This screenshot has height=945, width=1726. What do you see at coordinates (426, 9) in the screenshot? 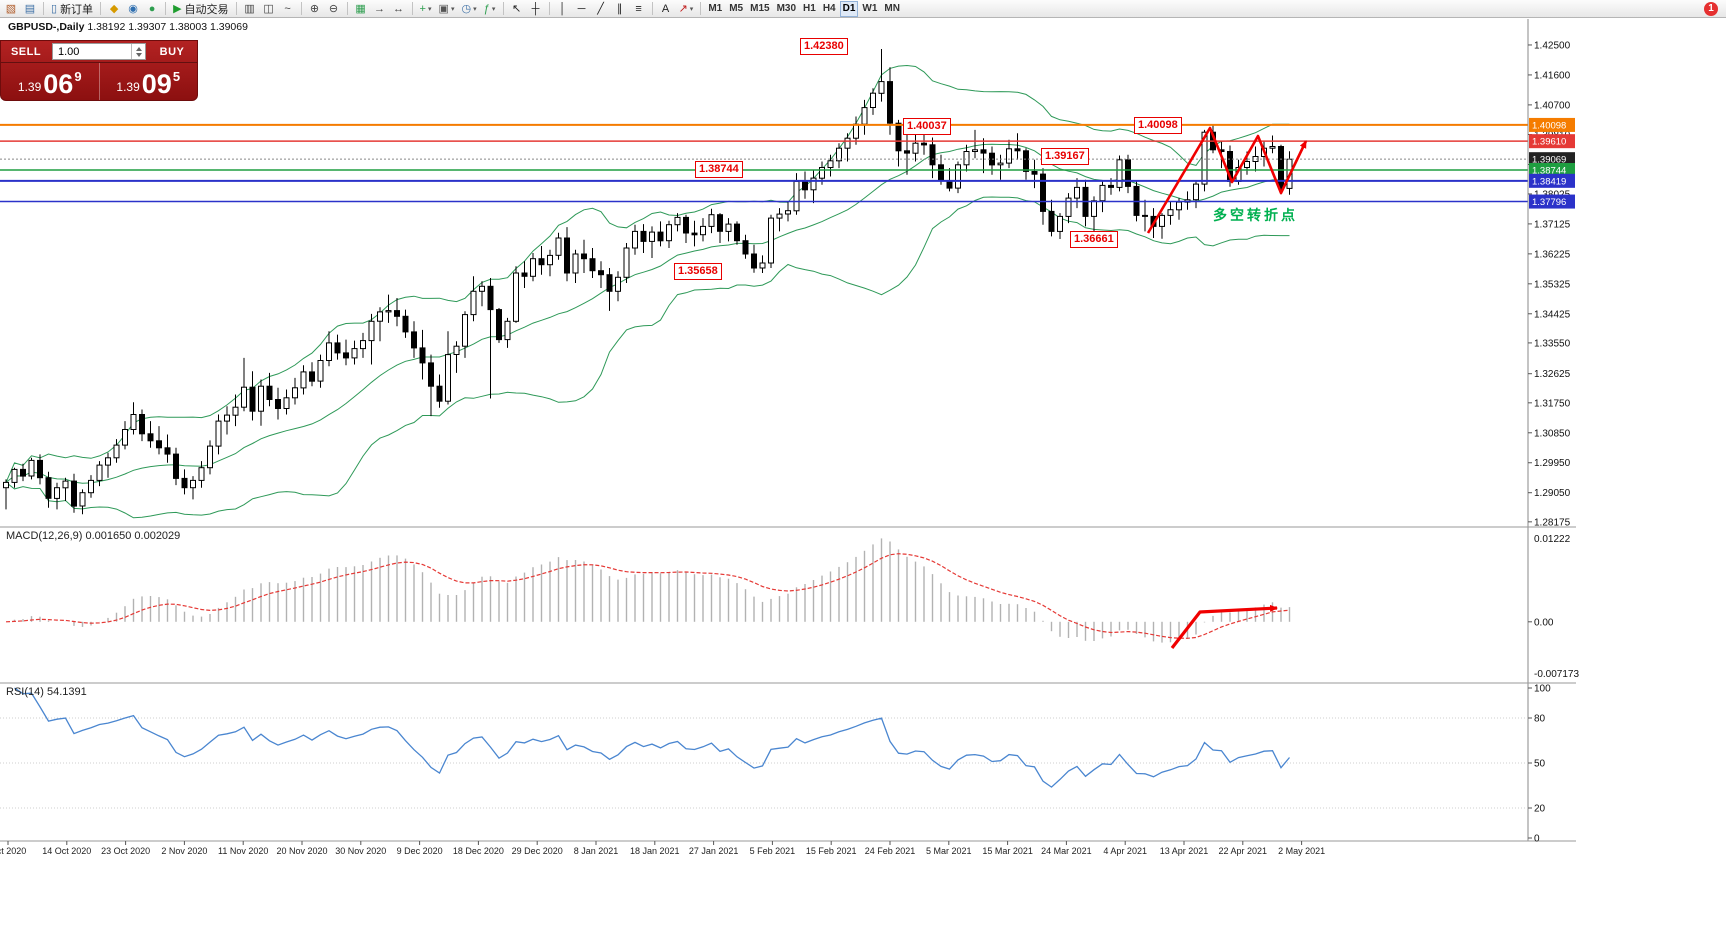
I see `new-chart-dropdown: + ▾` at bounding box center [426, 9].